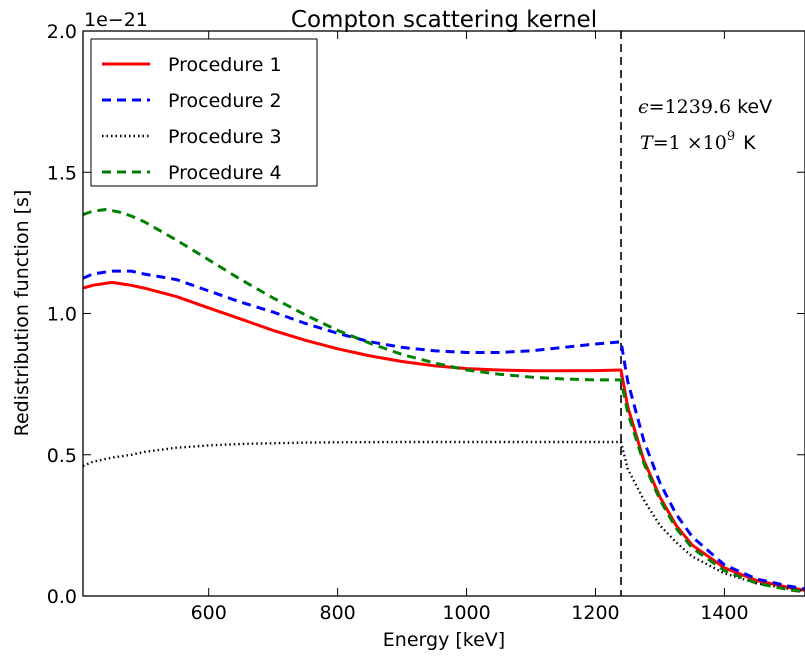 This screenshot has height=657, width=805. Describe the element at coordinates (225, 137) in the screenshot. I see `legend-label: Procedure 3` at that location.